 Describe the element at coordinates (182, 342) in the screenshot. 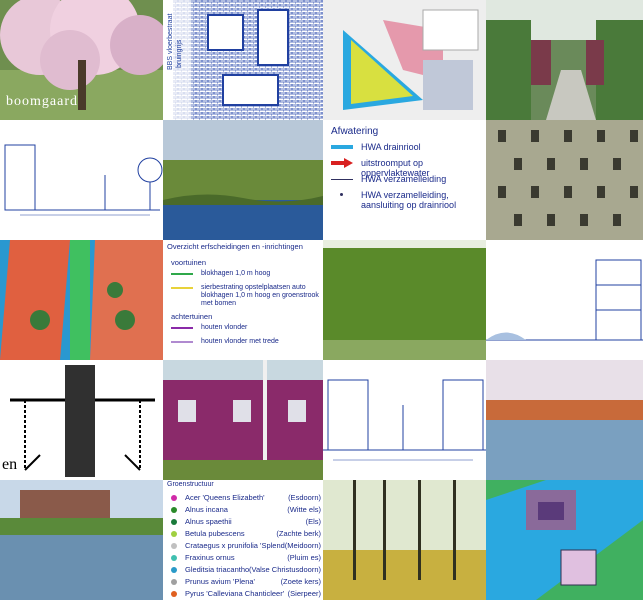

I see `lavender-line-icon` at that location.